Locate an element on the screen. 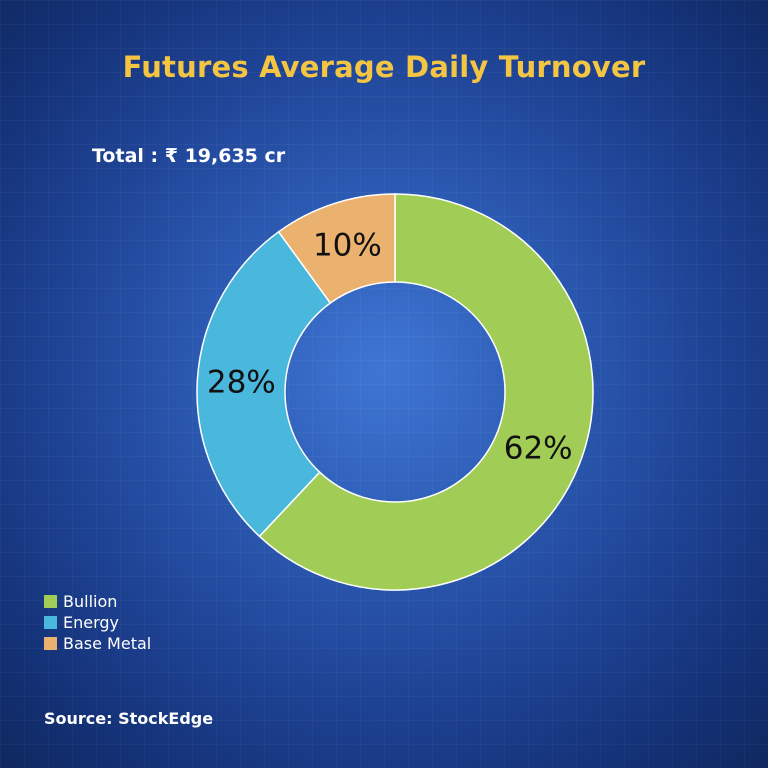 The height and width of the screenshot is (768, 768). legend-swatch-energy is located at coordinates (50, 622).